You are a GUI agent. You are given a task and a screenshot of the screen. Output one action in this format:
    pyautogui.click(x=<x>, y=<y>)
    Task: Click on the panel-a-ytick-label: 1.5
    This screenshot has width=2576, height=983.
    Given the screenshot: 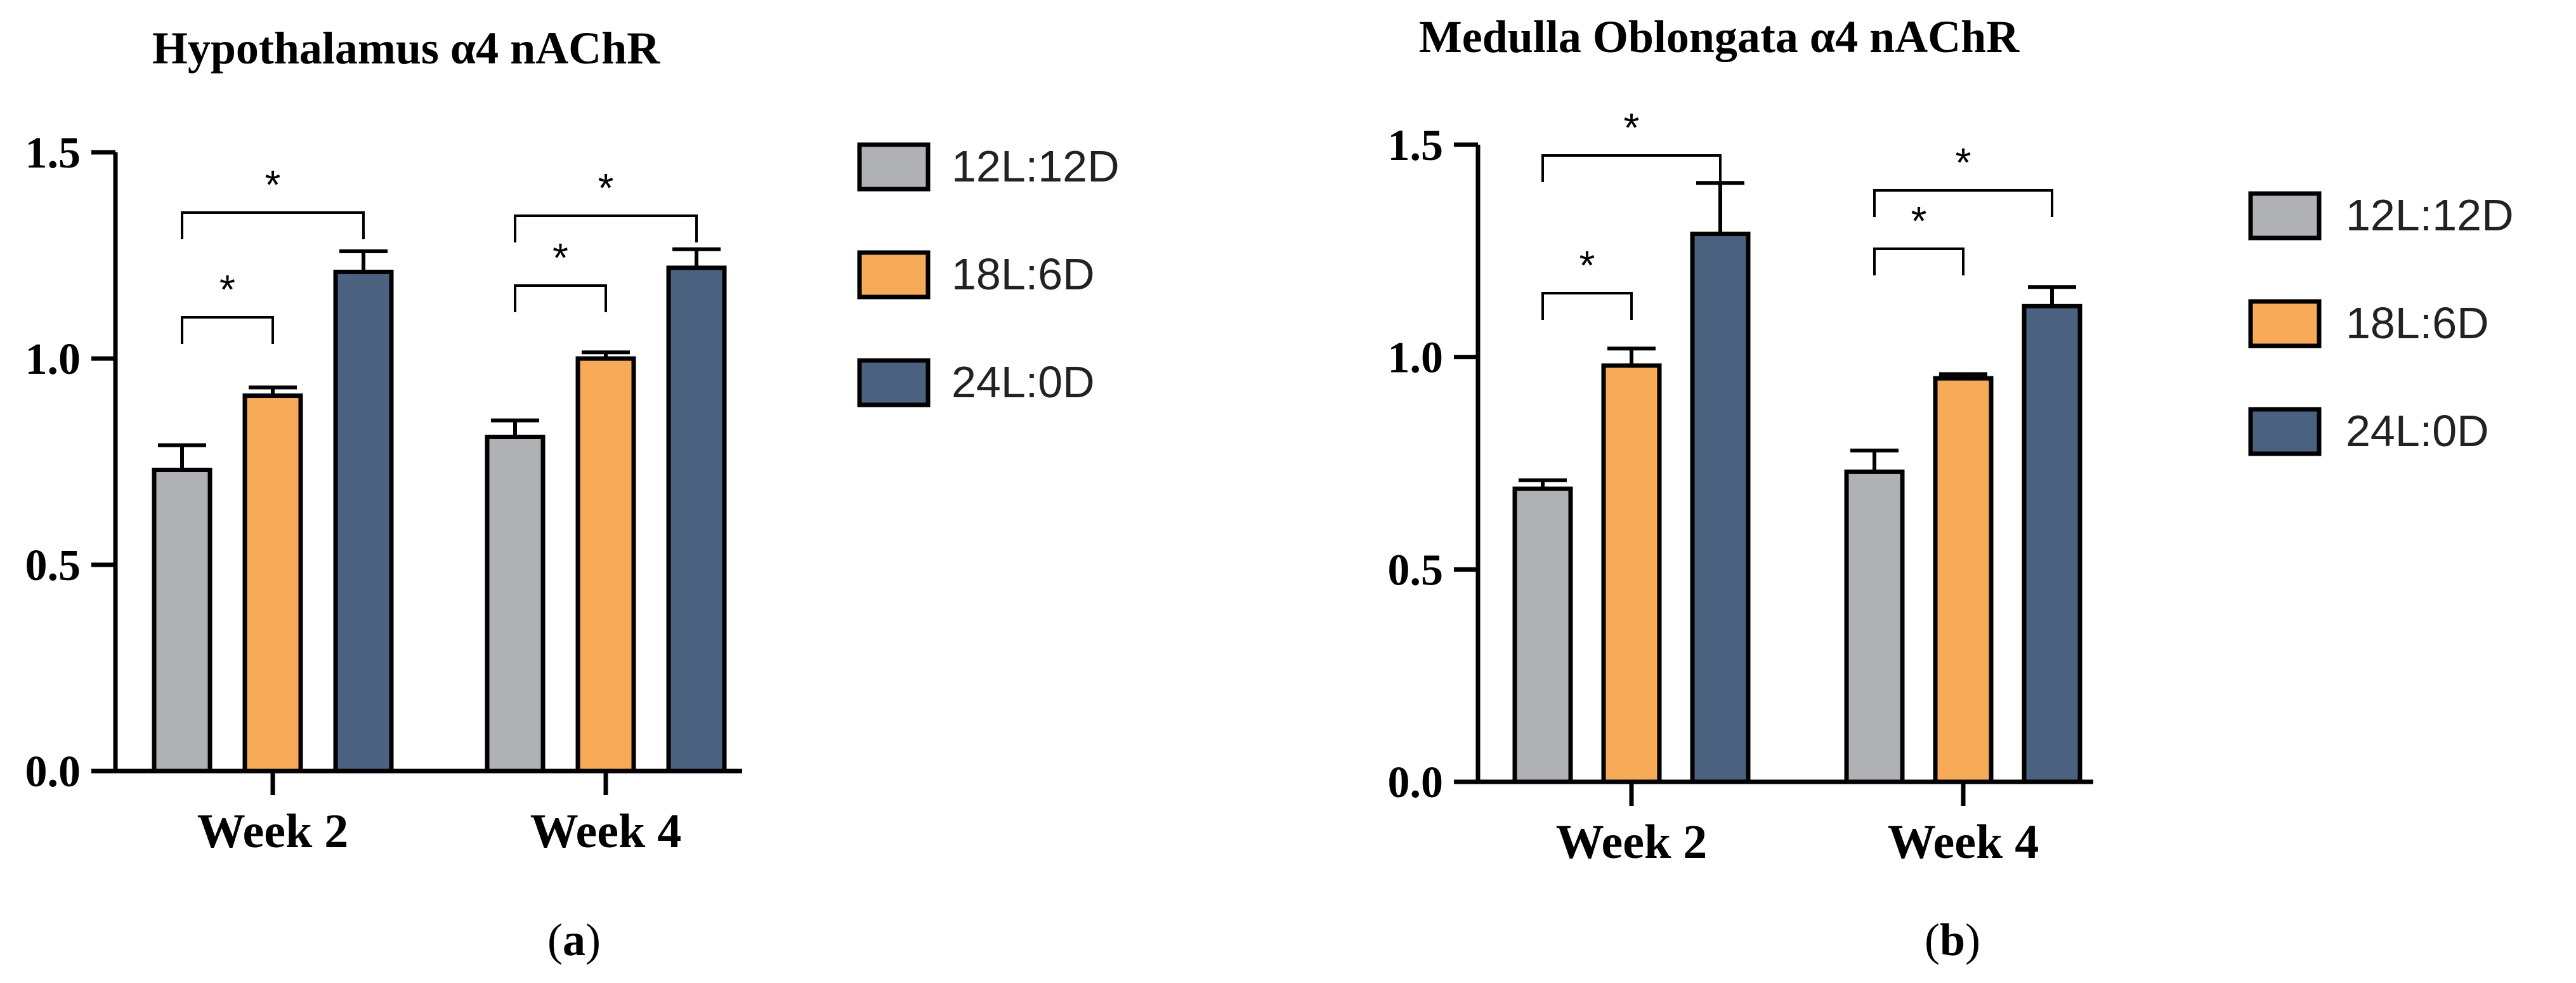 What is the action you would take?
    pyautogui.click(x=53, y=153)
    